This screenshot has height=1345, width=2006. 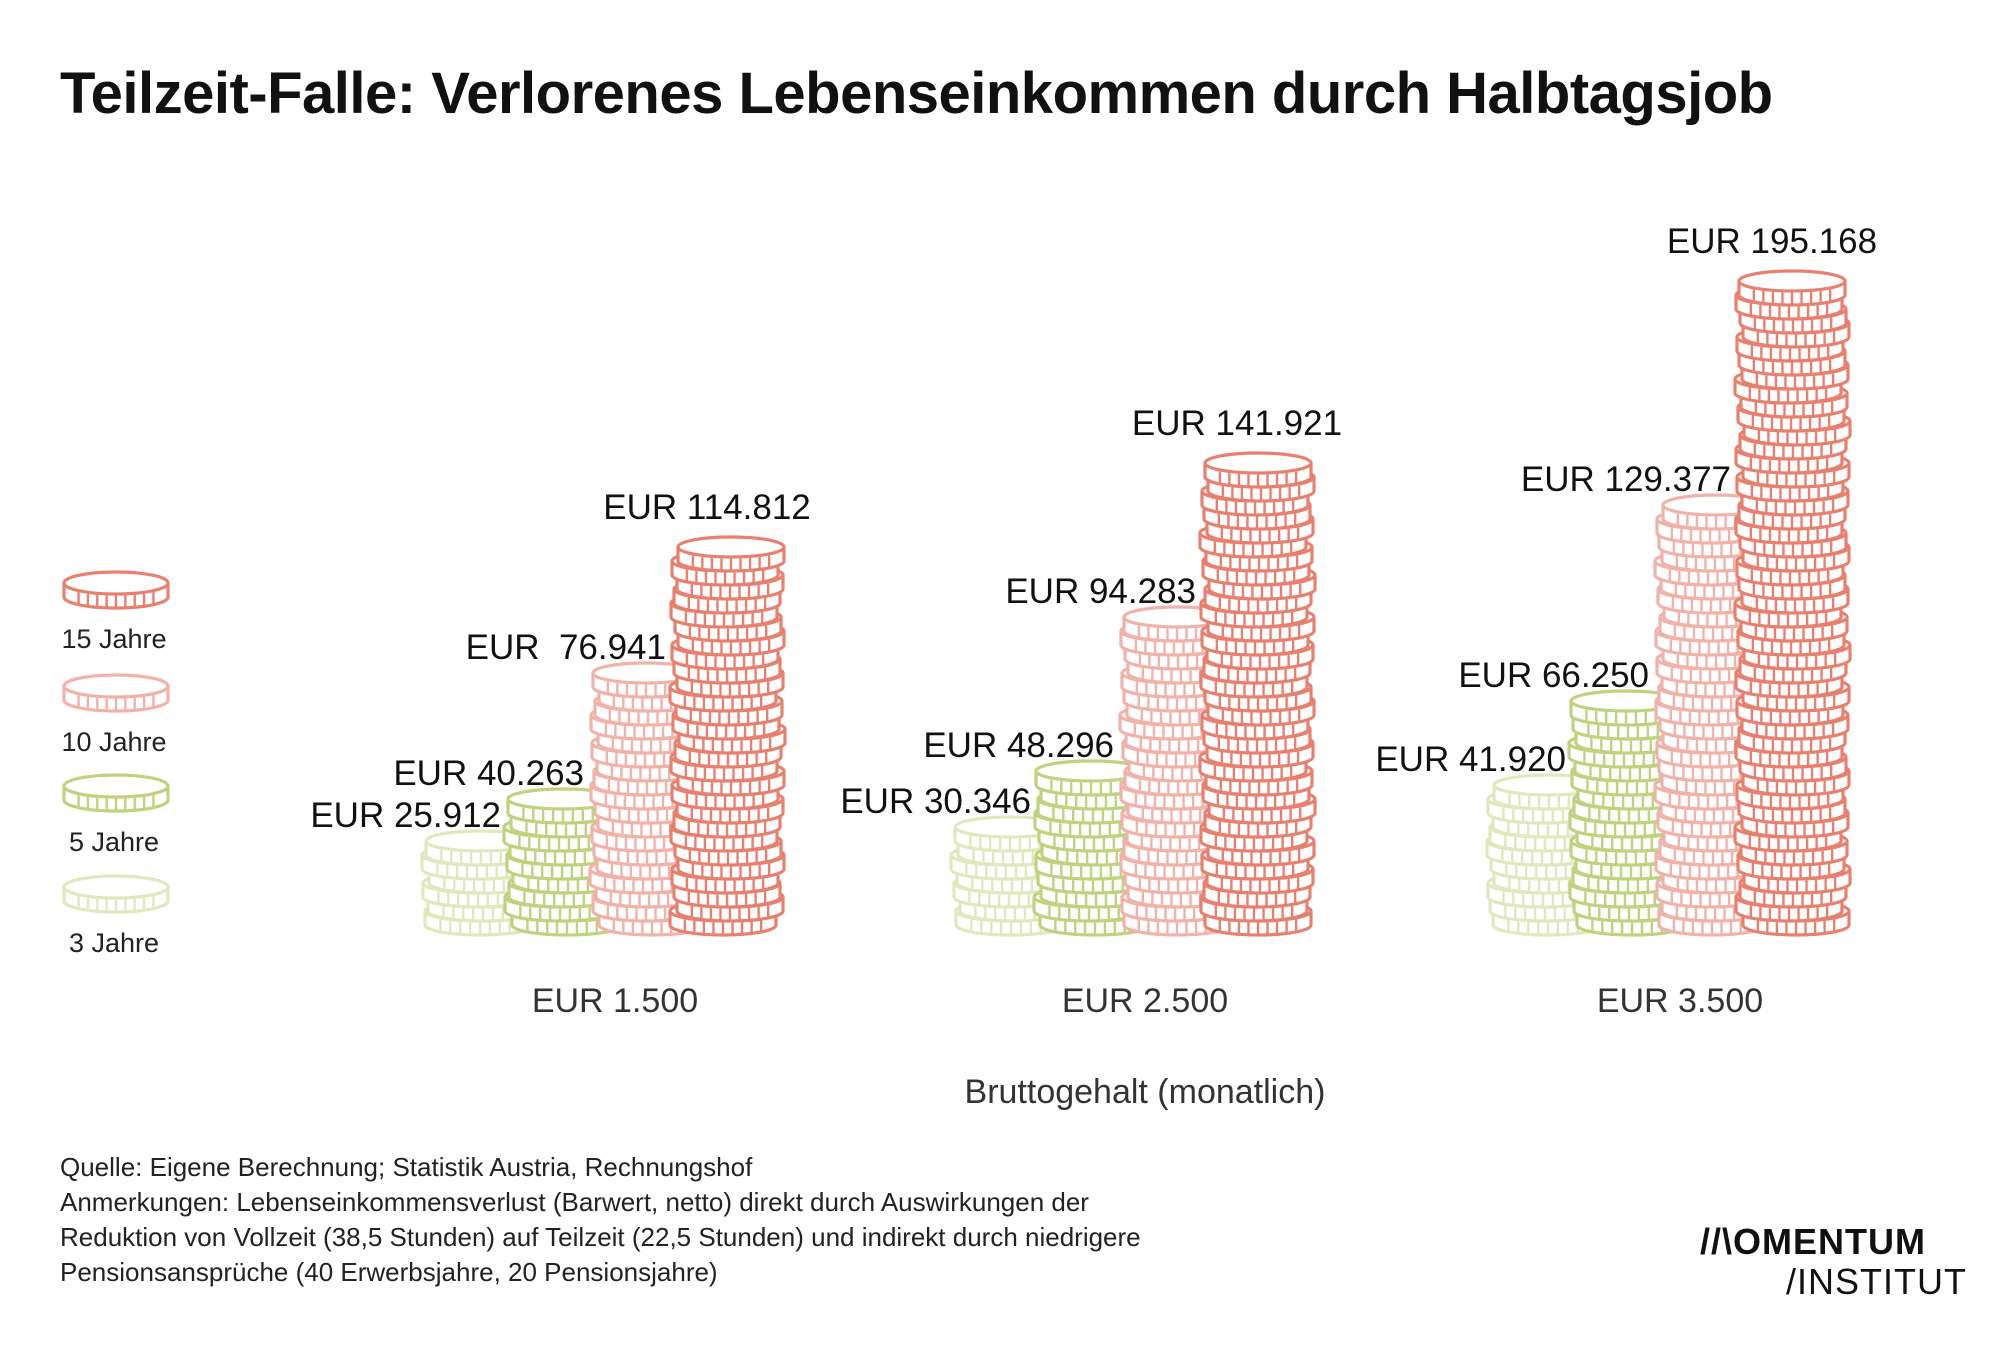 What do you see at coordinates (114, 943) in the screenshot?
I see `legend-label: 3 Jahre` at bounding box center [114, 943].